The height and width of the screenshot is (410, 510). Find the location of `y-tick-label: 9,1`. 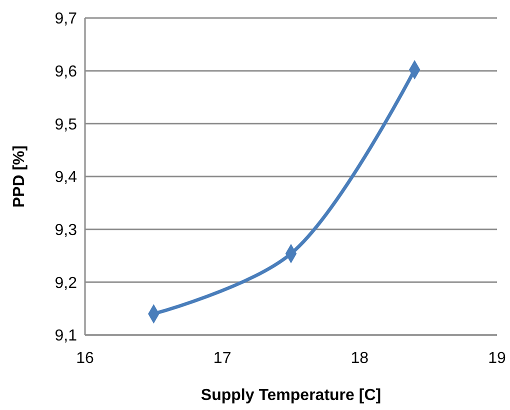

y-tick-label: 9,1 is located at coordinates (66, 336).